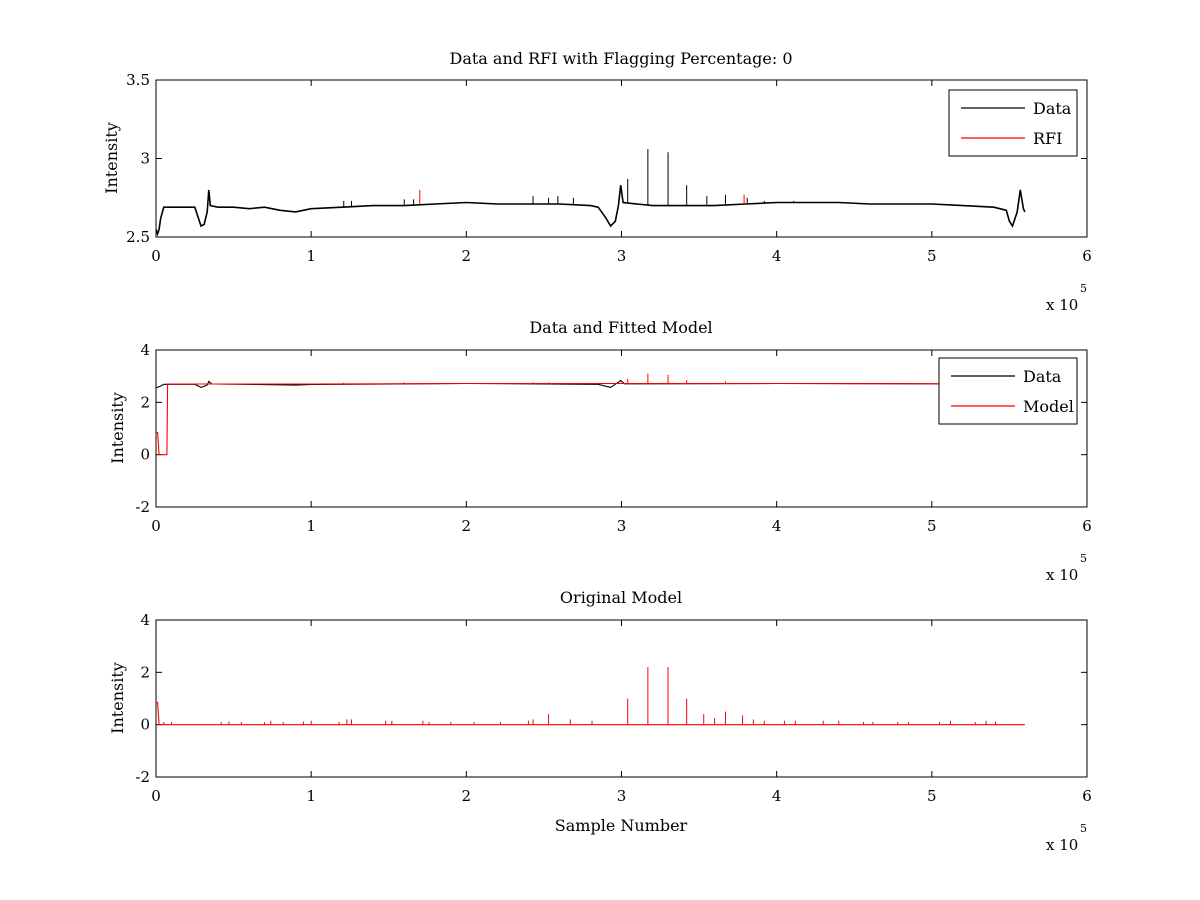 The width and height of the screenshot is (1200, 900). I want to click on chart-title: Data and RFI with Flagging Percentage: 0, so click(620, 58).